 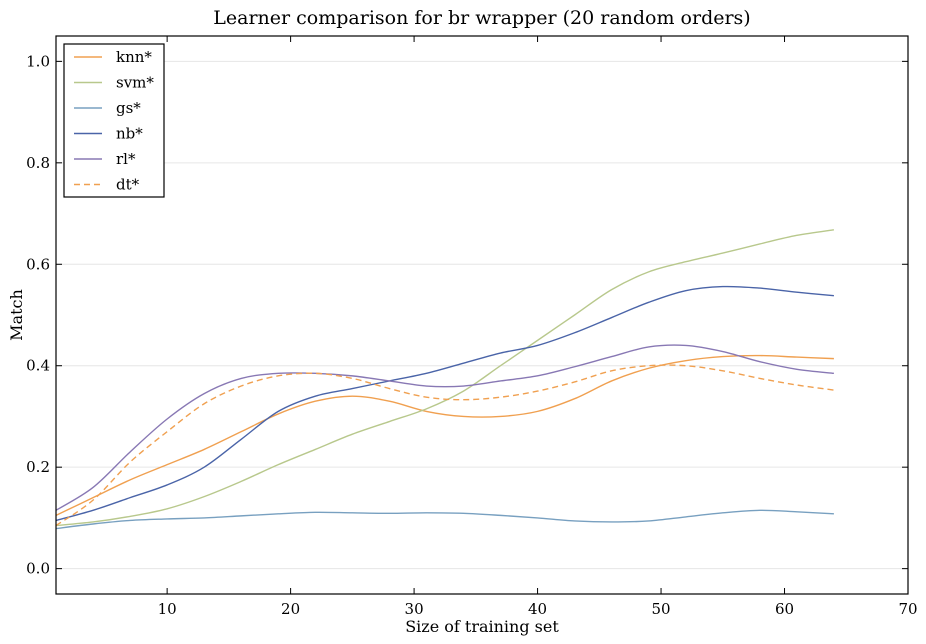 What do you see at coordinates (128, 108) in the screenshot?
I see `legend-label-gs: gs*` at bounding box center [128, 108].